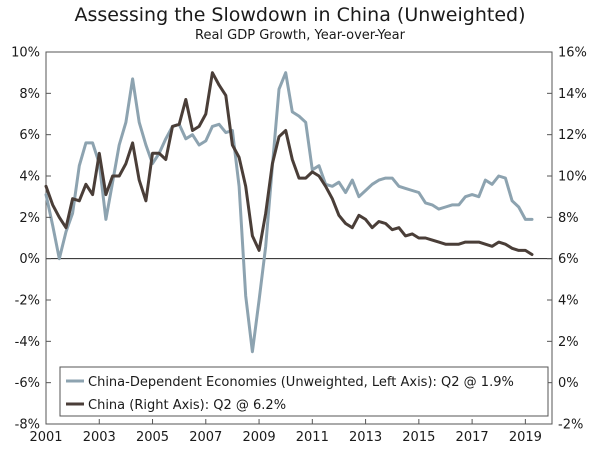  Describe the element at coordinates (45, 437) in the screenshot. I see `x-tick-label: 2001` at that location.